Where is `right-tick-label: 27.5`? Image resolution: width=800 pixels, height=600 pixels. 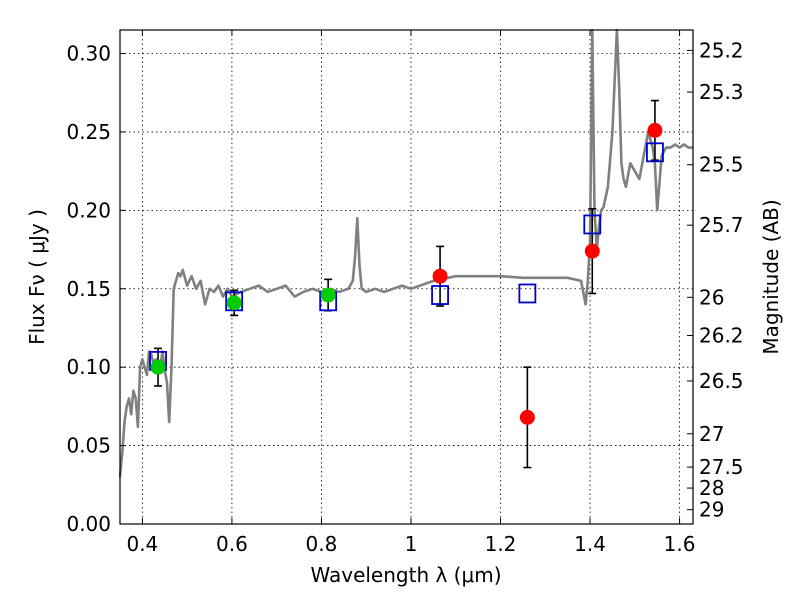
right-tick-label: 27.5 is located at coordinates (721, 467).